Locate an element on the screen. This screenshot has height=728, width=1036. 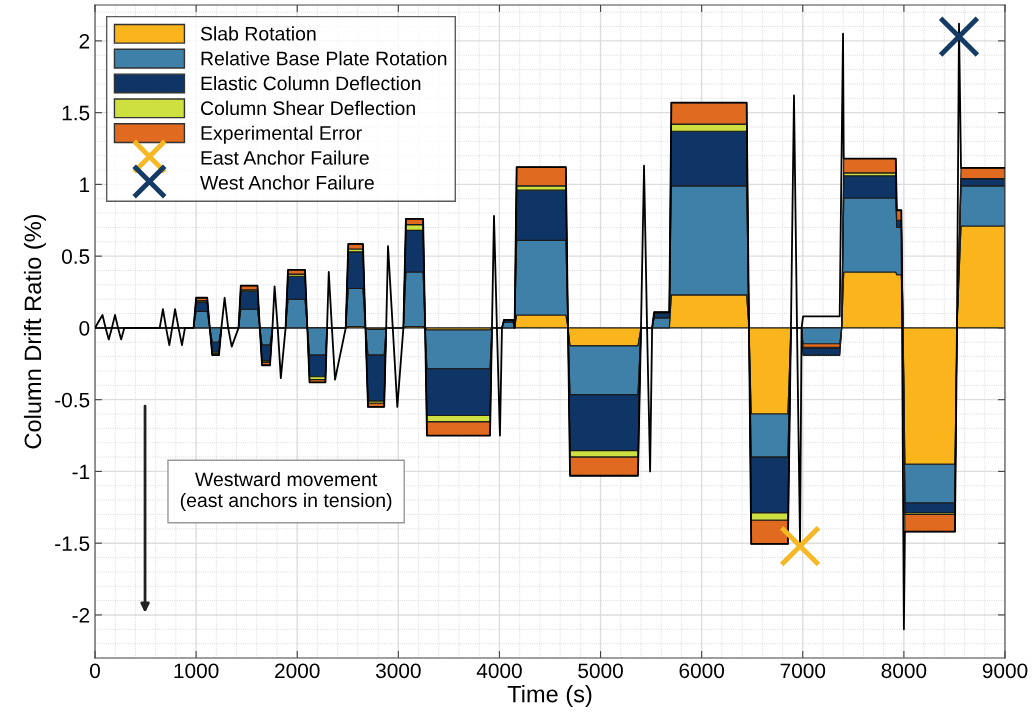
x-tick-label: 9000 is located at coordinates (1005, 671).